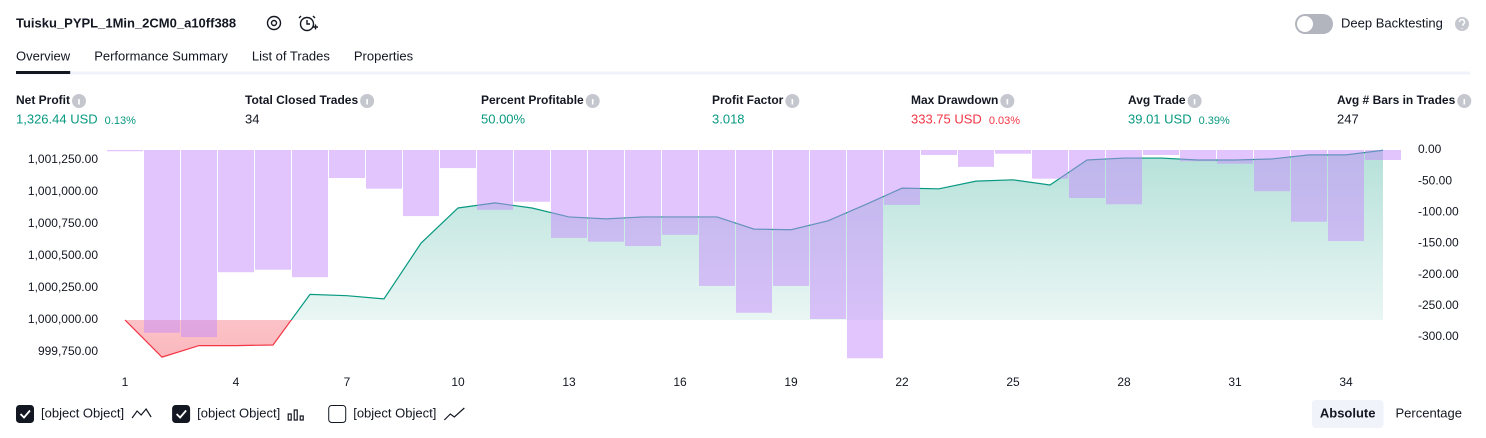 This screenshot has height=438, width=1486. I want to click on tab: Overview, so click(43, 55).